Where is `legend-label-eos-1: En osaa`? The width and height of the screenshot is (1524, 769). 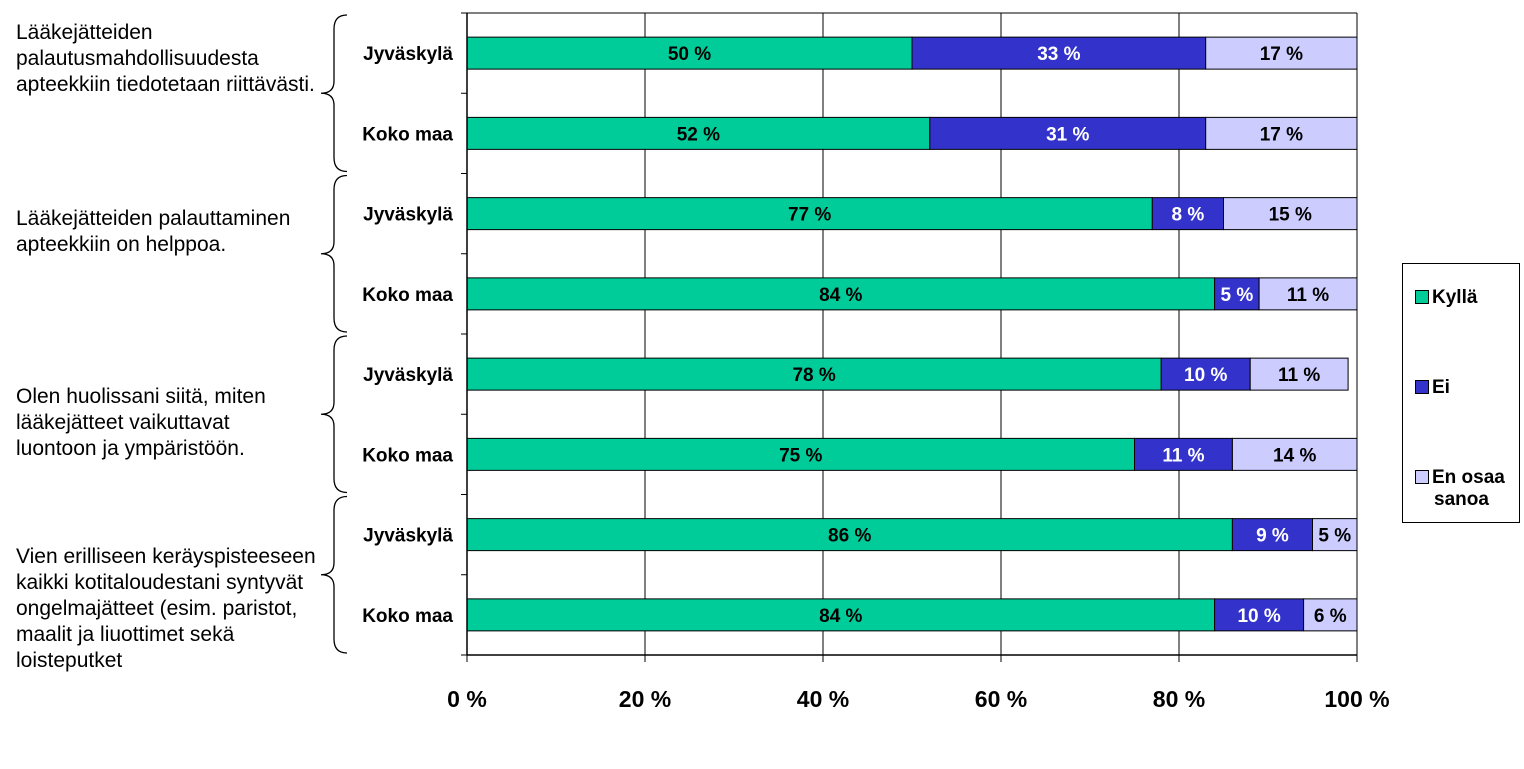
legend-label-eos-1: En osaa is located at coordinates (1468, 477).